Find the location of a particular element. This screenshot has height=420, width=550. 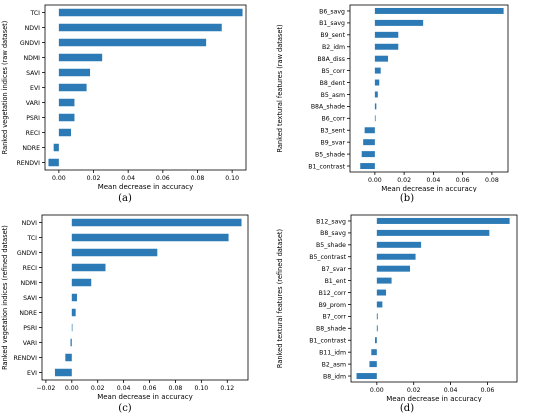

xtick-label-a-2: 0.04 is located at coordinates (128, 178).